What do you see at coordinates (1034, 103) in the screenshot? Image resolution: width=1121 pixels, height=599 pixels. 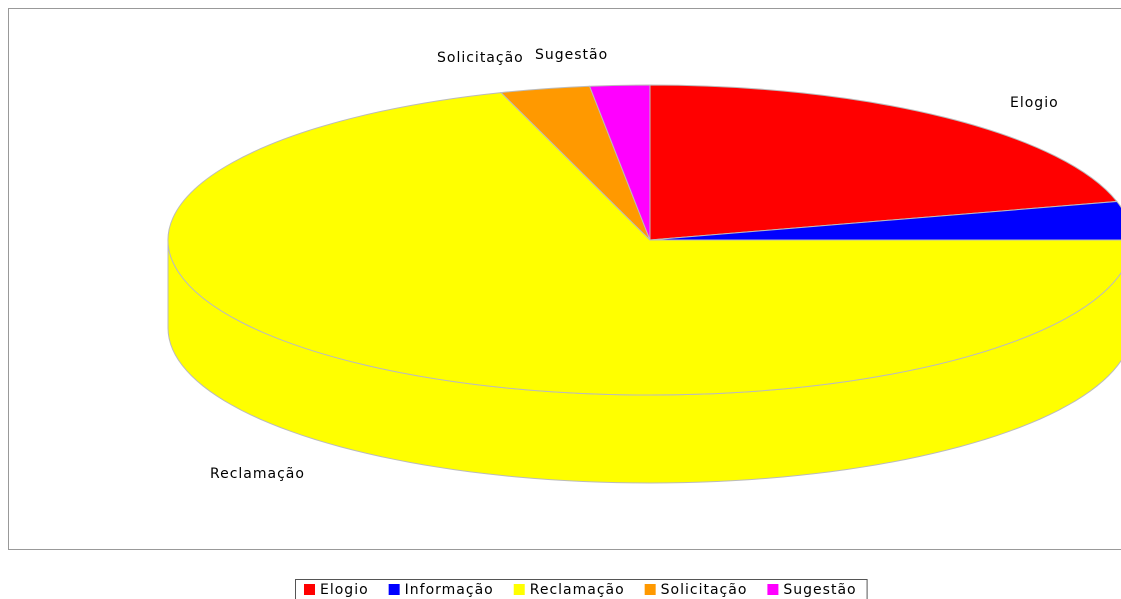 I see `slice-label: Elogio` at bounding box center [1034, 103].